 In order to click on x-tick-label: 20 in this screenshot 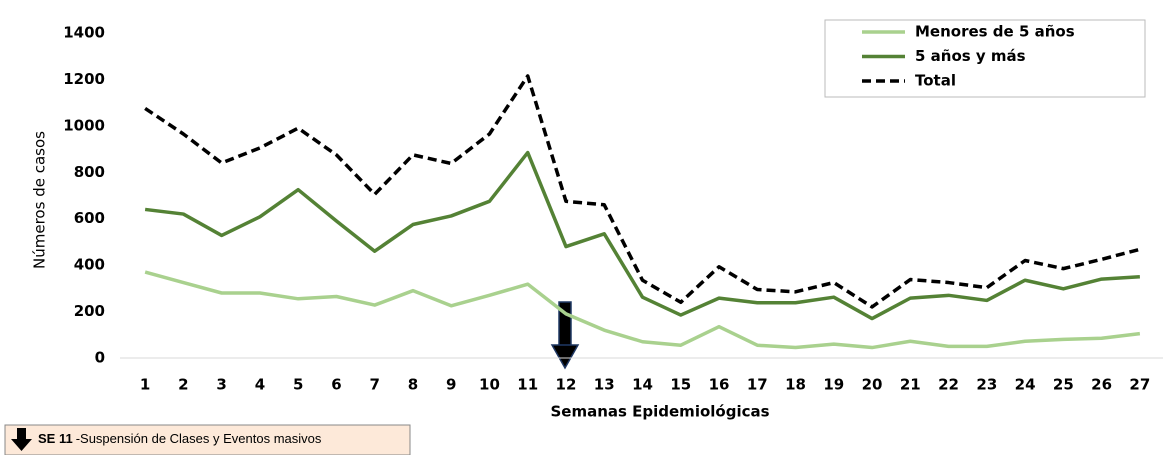, I will do `click(872, 385)`.